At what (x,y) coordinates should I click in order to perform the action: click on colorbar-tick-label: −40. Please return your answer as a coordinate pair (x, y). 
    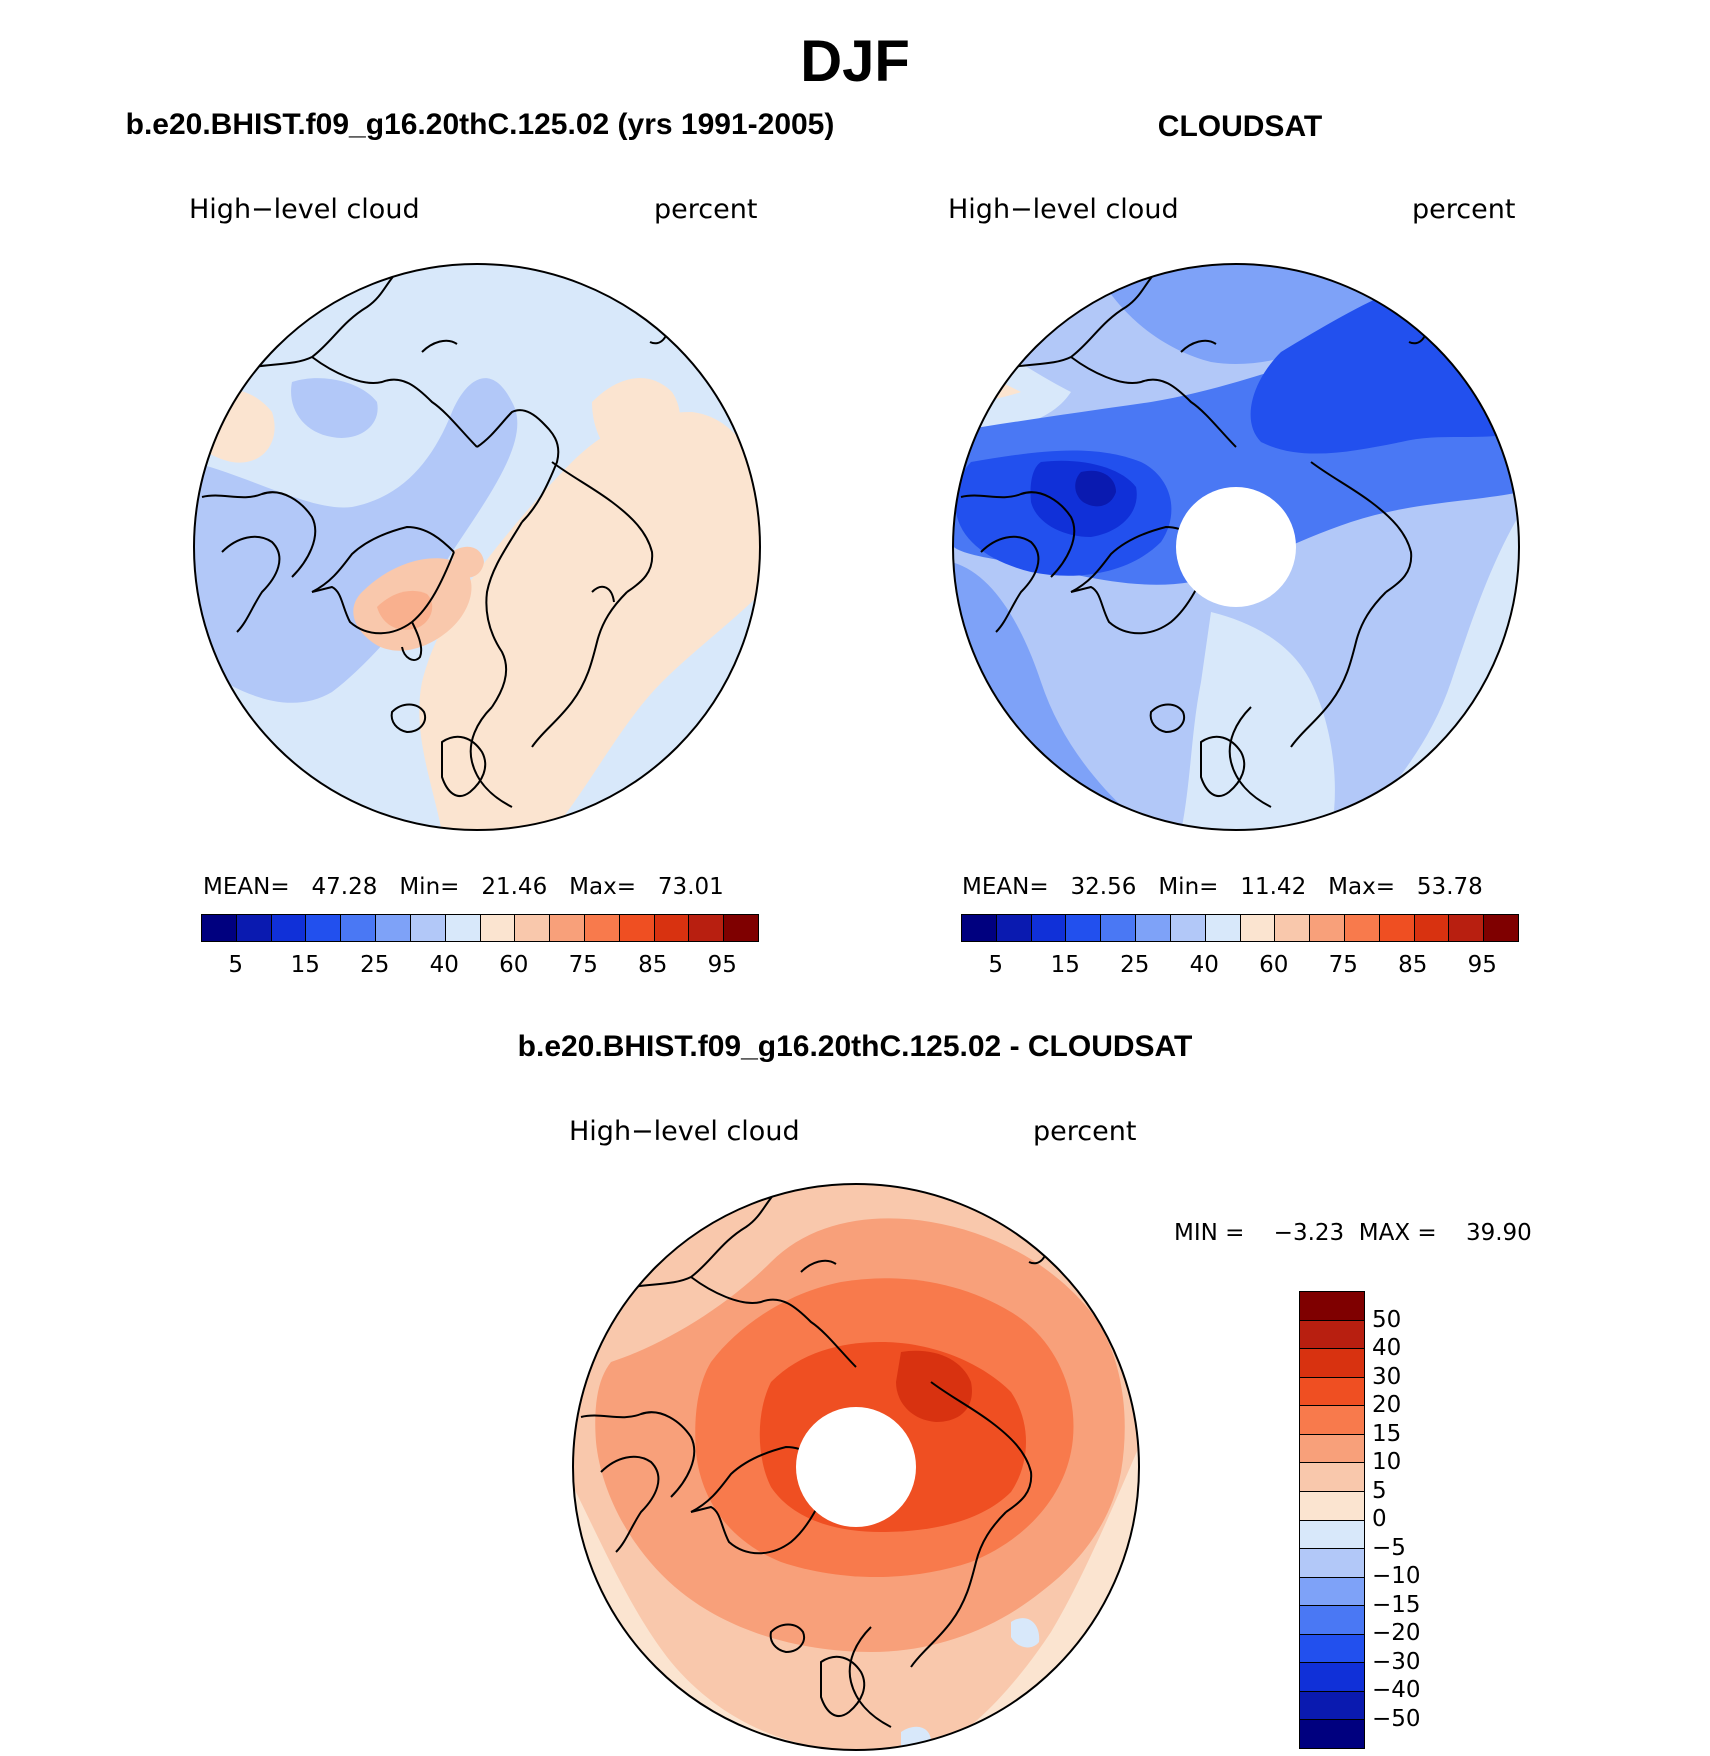
    Looking at the image, I should click on (1396, 1690).